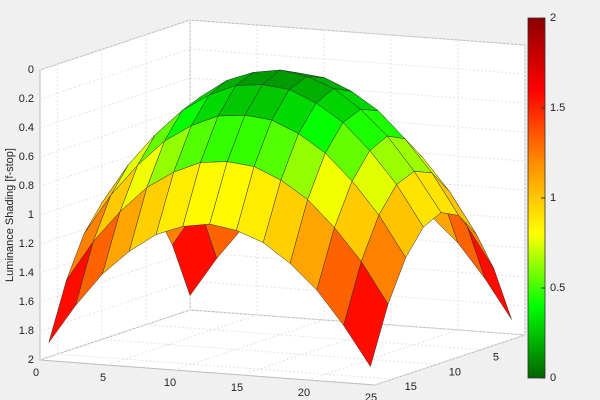 This screenshot has height=400, width=600. I want to click on surface-face, so click(366, 314).